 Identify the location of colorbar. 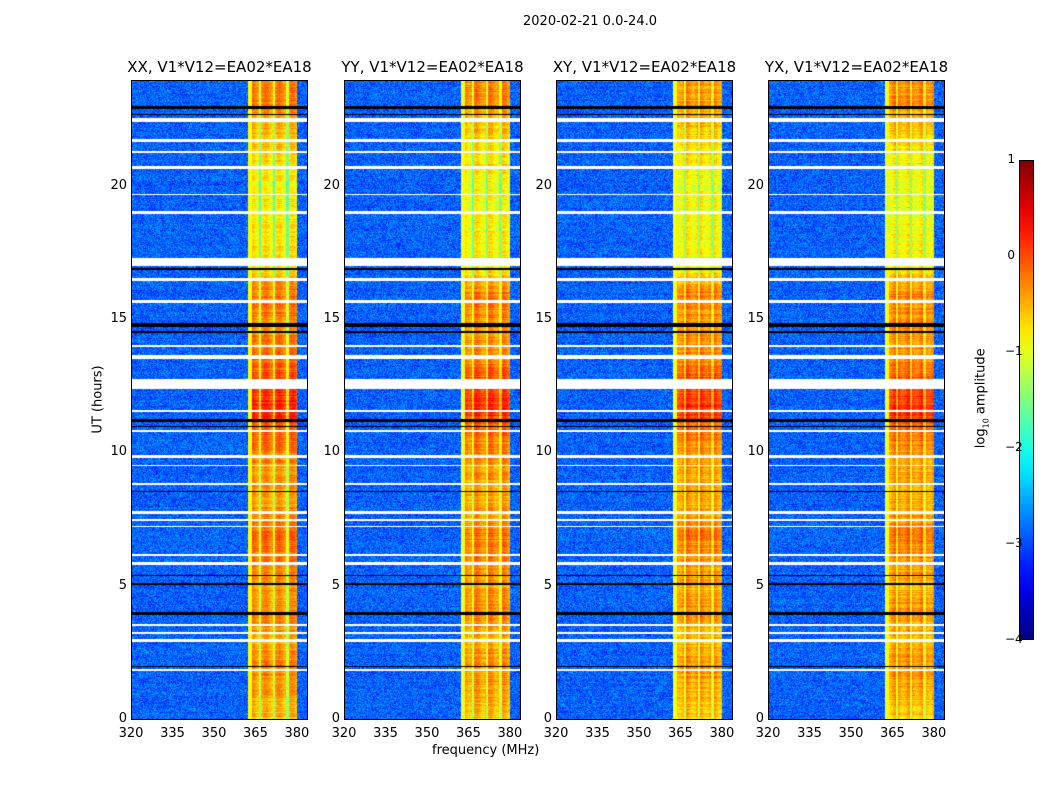
(1026, 400).